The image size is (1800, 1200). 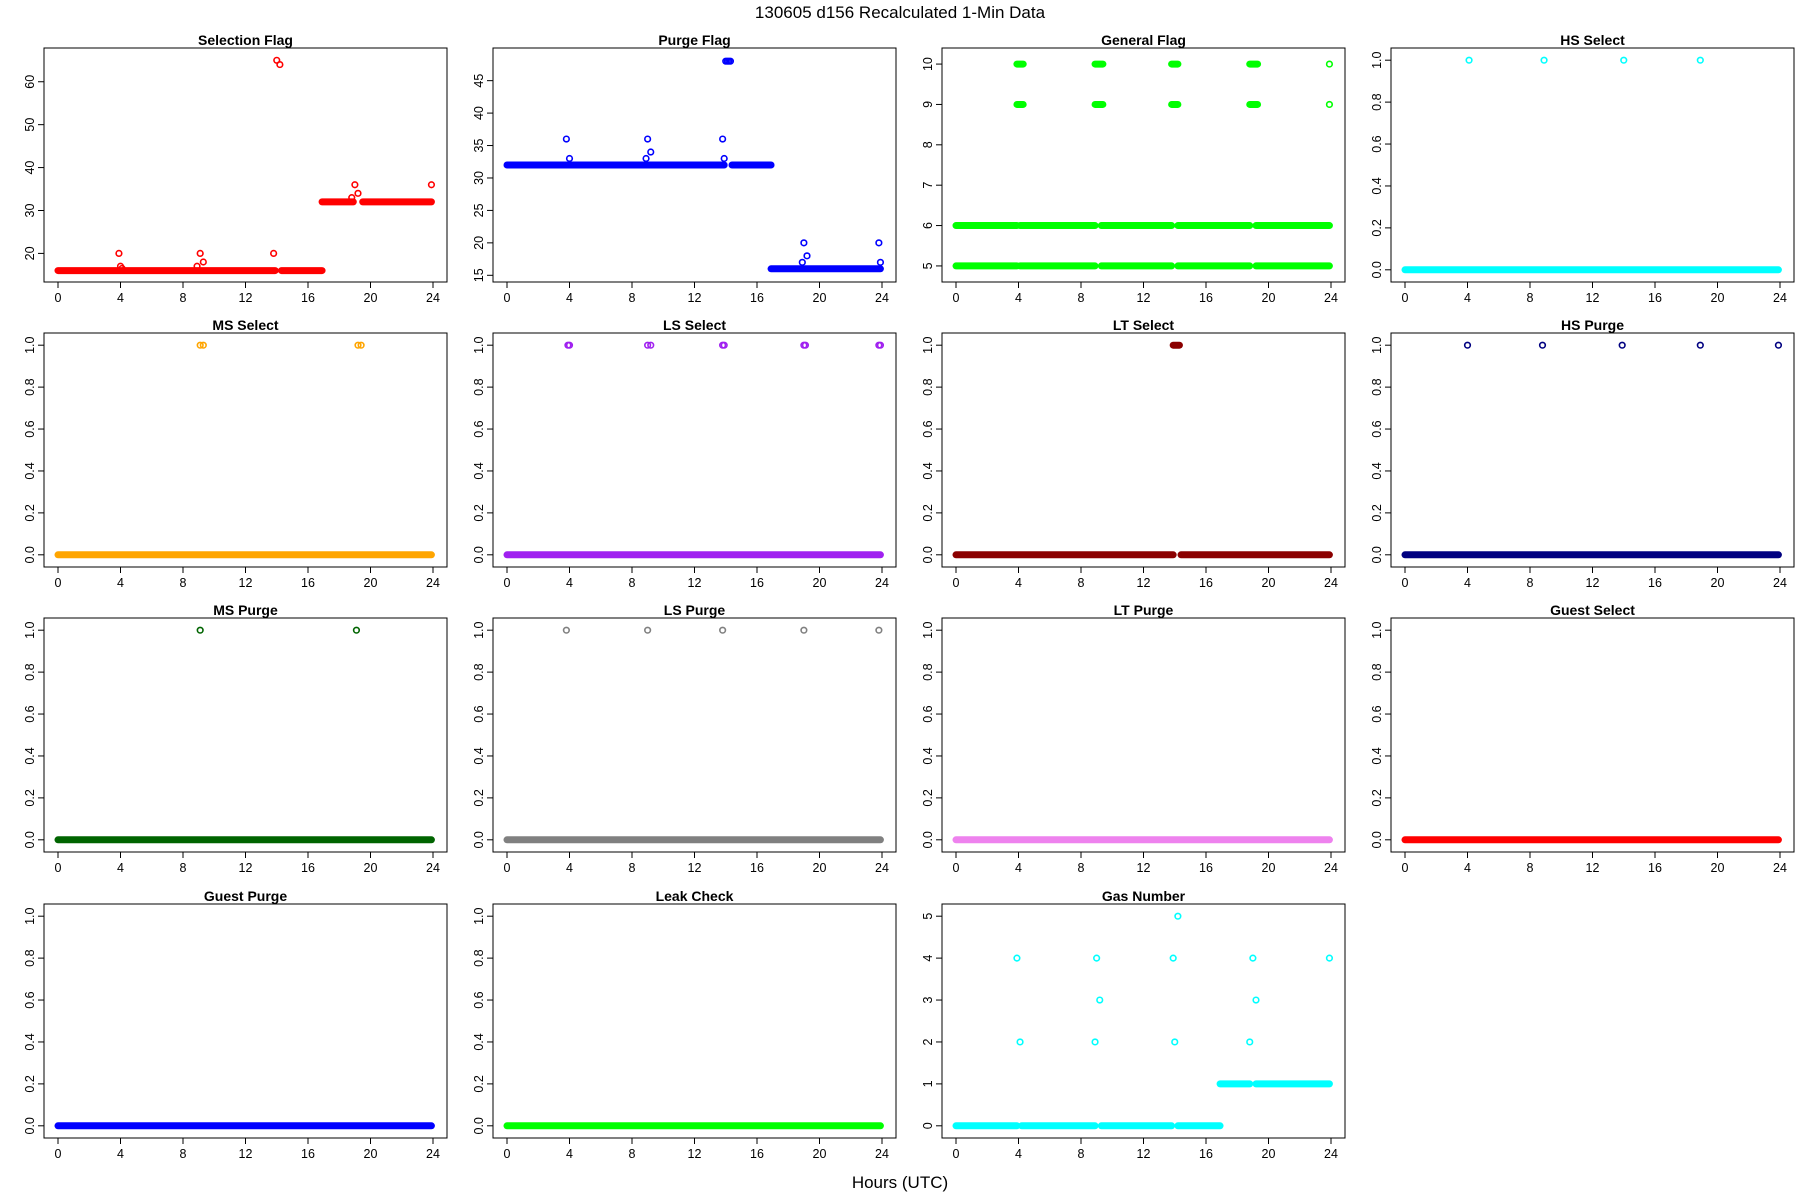 I want to click on y-tick-label: 35, so click(x=479, y=146).